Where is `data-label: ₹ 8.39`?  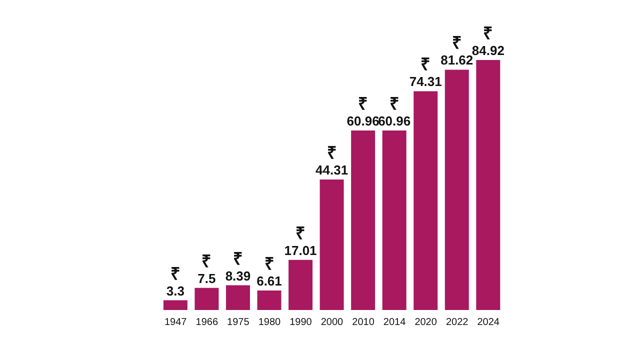 data-label: ₹ 8.39 is located at coordinates (238, 266).